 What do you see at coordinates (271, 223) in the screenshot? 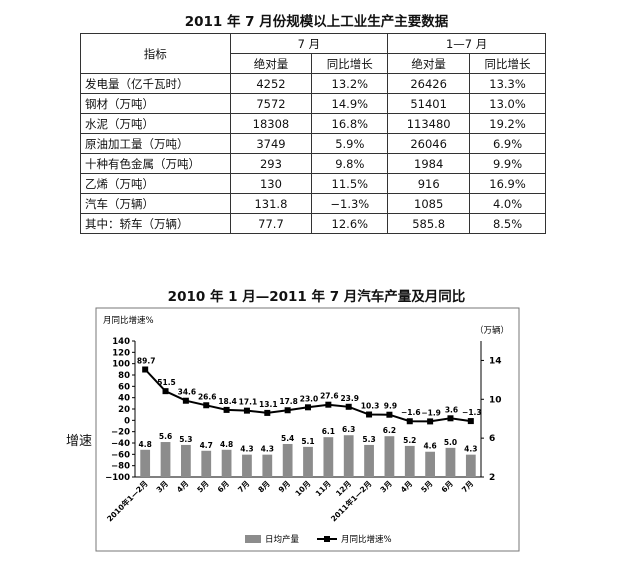
I see `cell-month-abs: 77.7` at bounding box center [271, 223].